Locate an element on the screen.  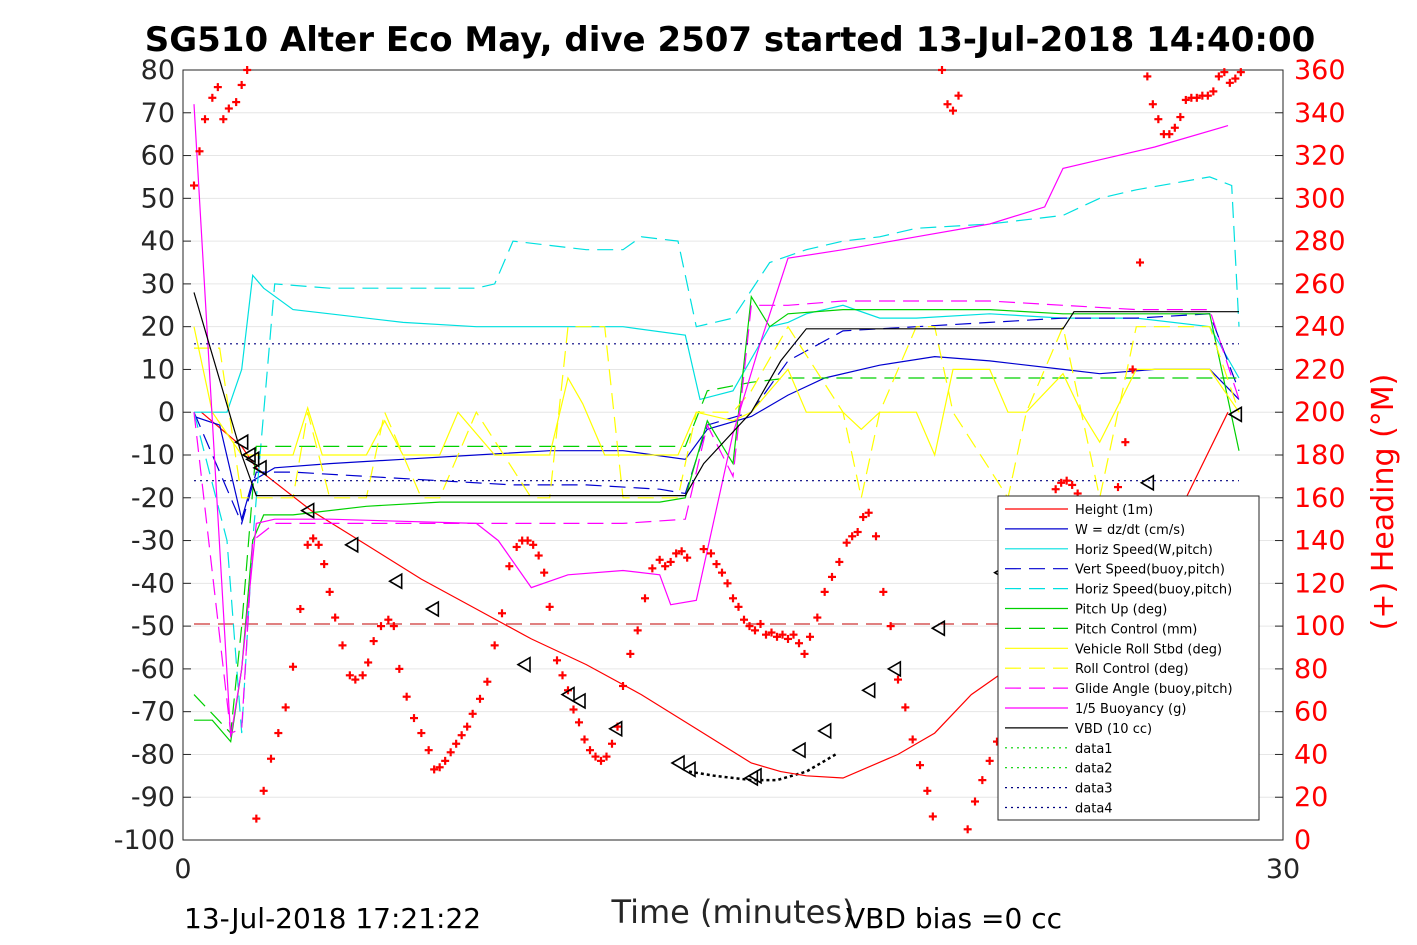
legend-entry: data1 is located at coordinates (1094, 749).